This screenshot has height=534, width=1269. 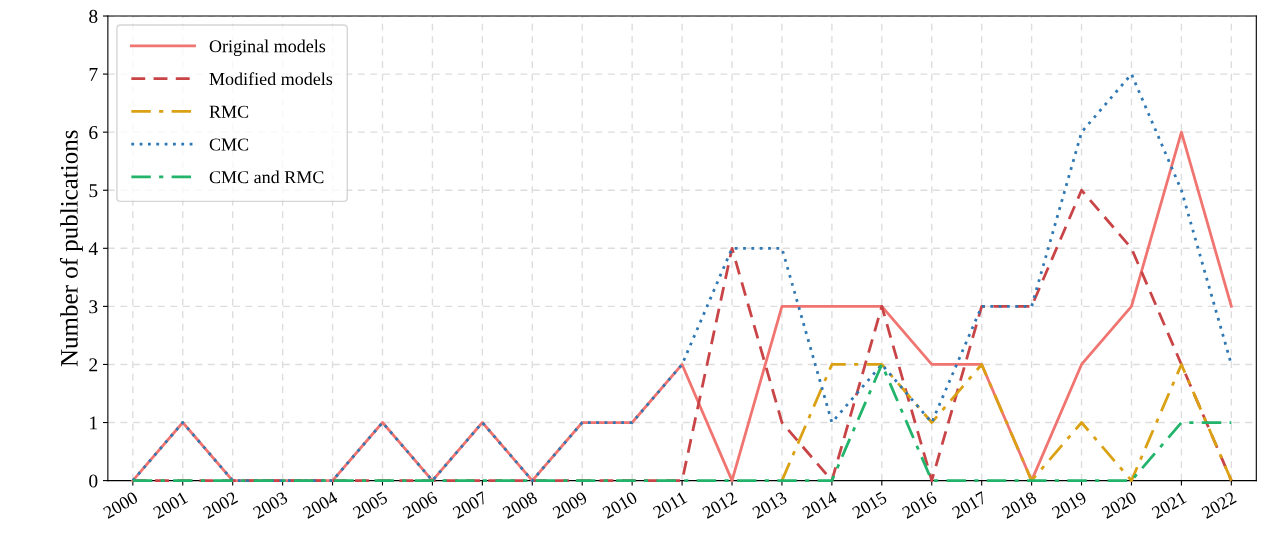 I want to click on y-tick-label: 4, so click(x=93, y=249).